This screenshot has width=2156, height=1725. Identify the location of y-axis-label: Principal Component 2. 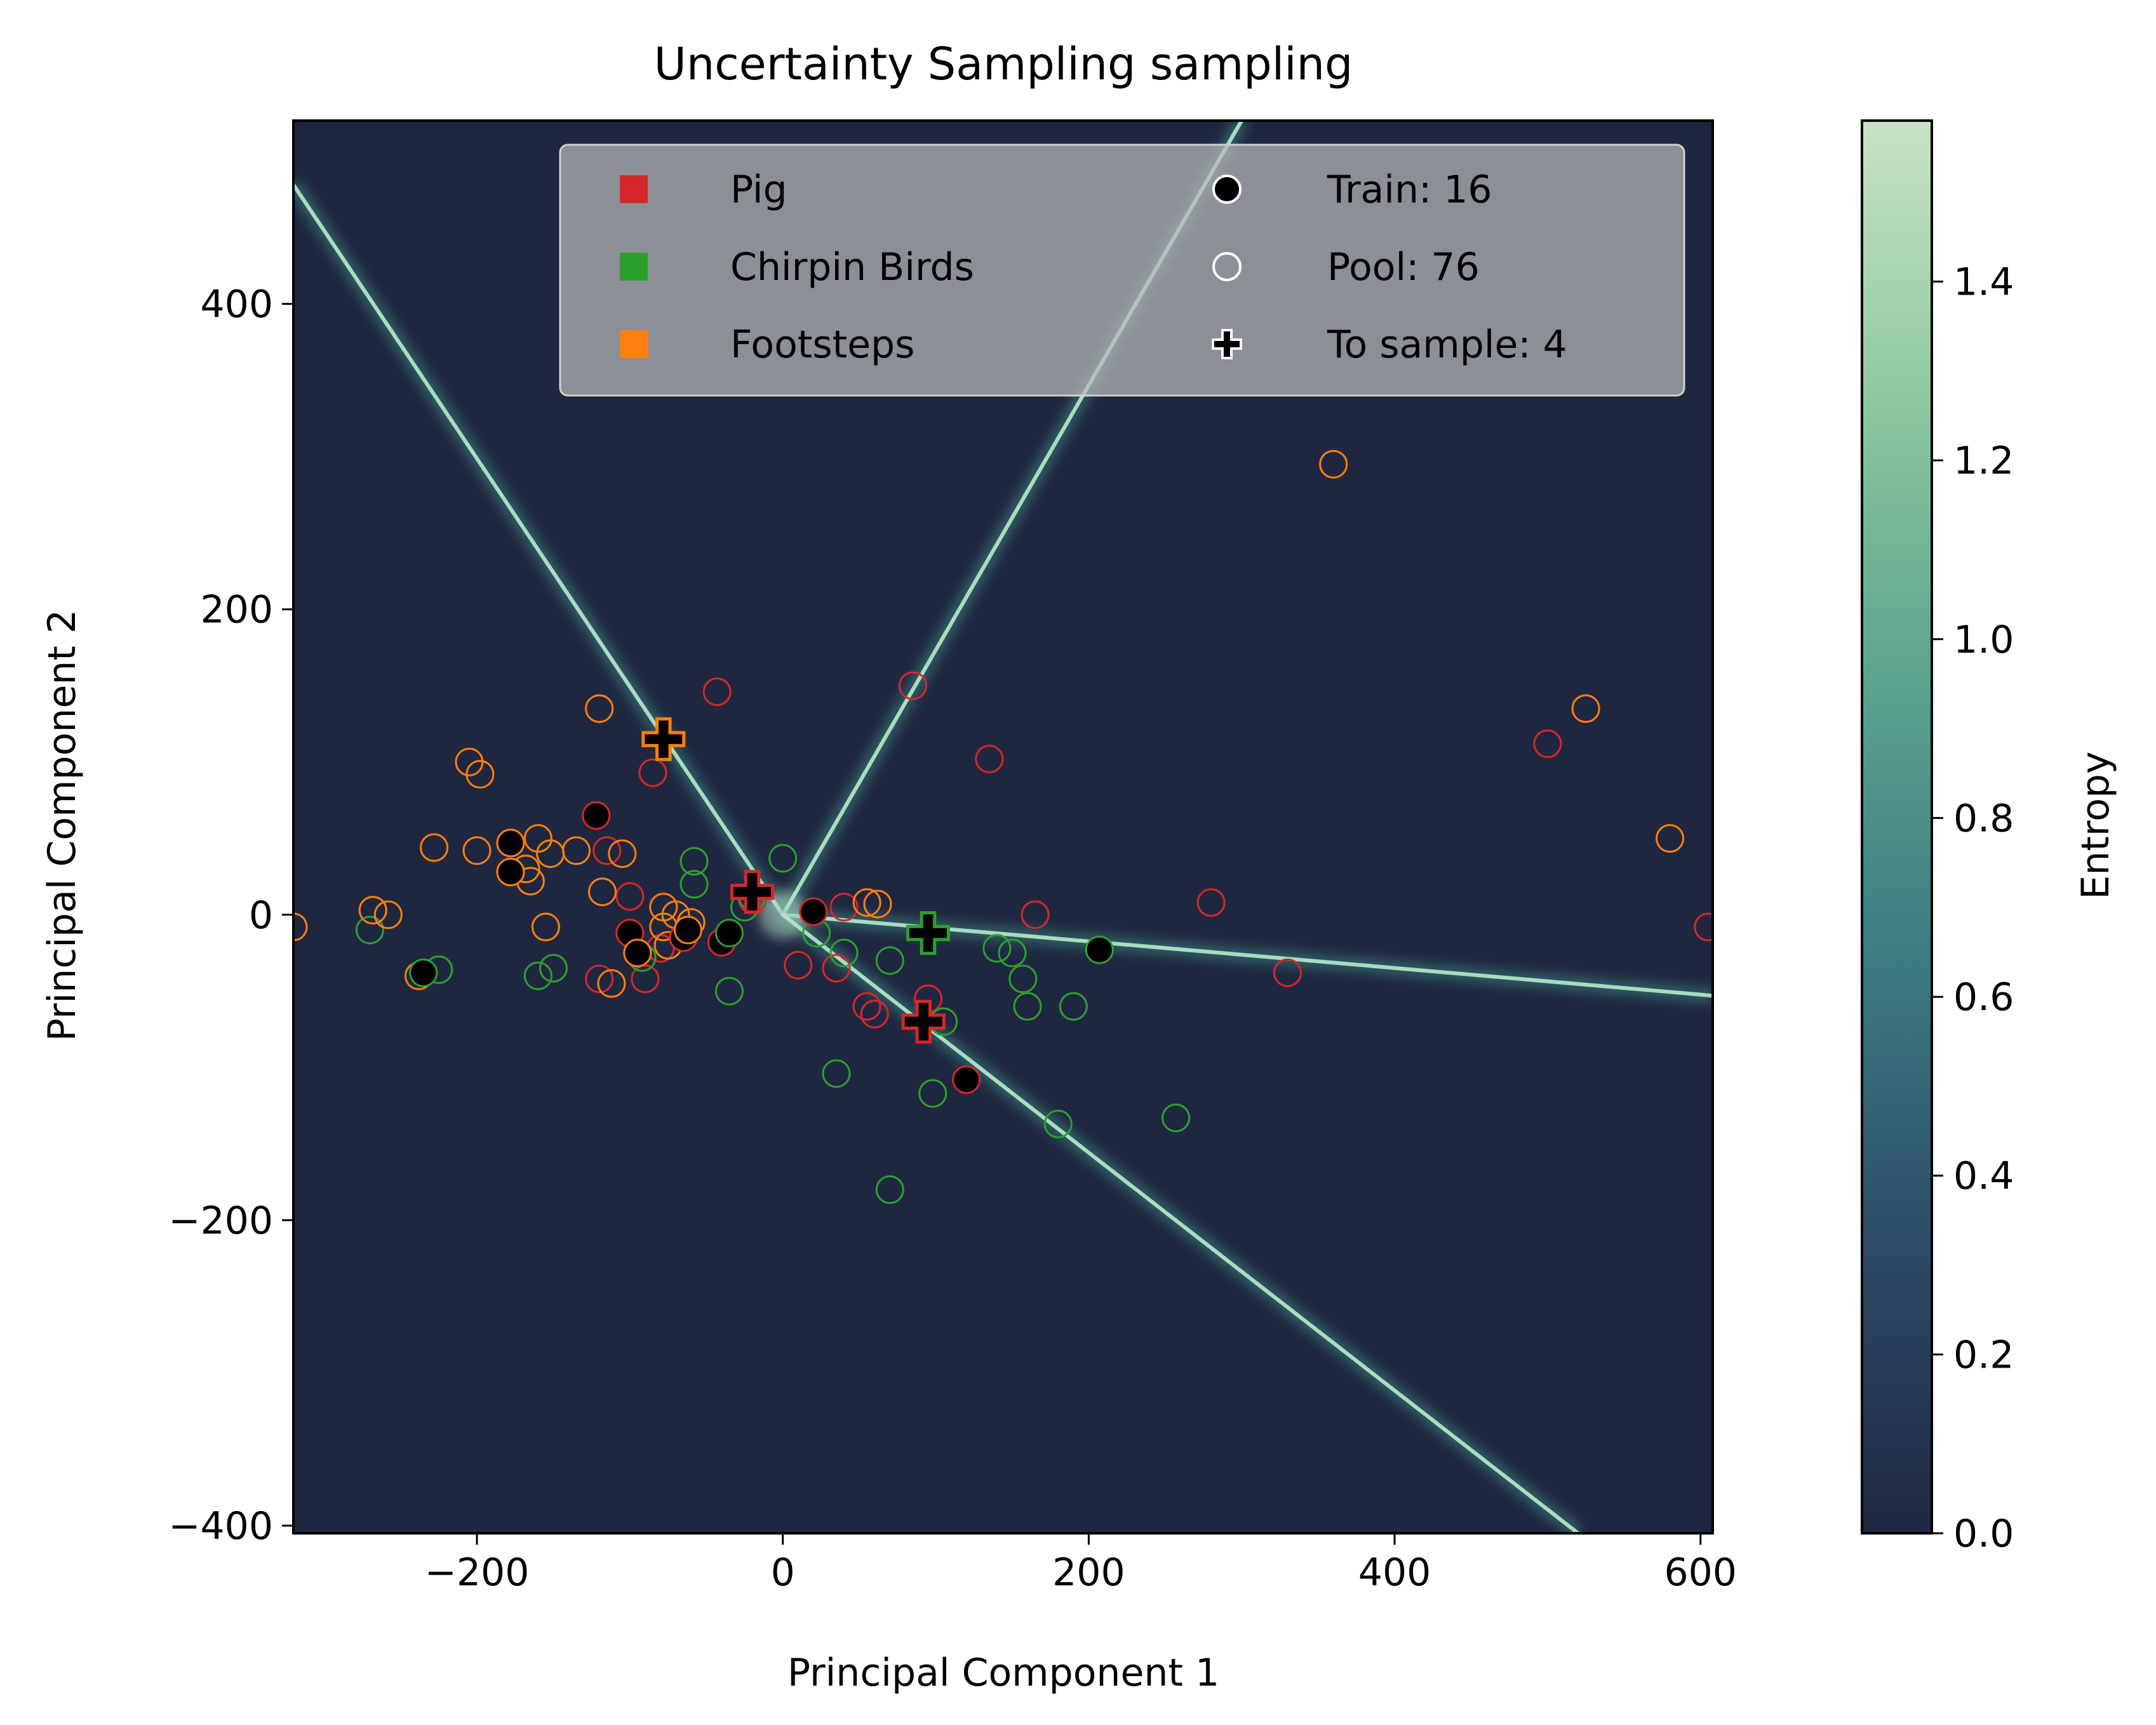
(62, 825).